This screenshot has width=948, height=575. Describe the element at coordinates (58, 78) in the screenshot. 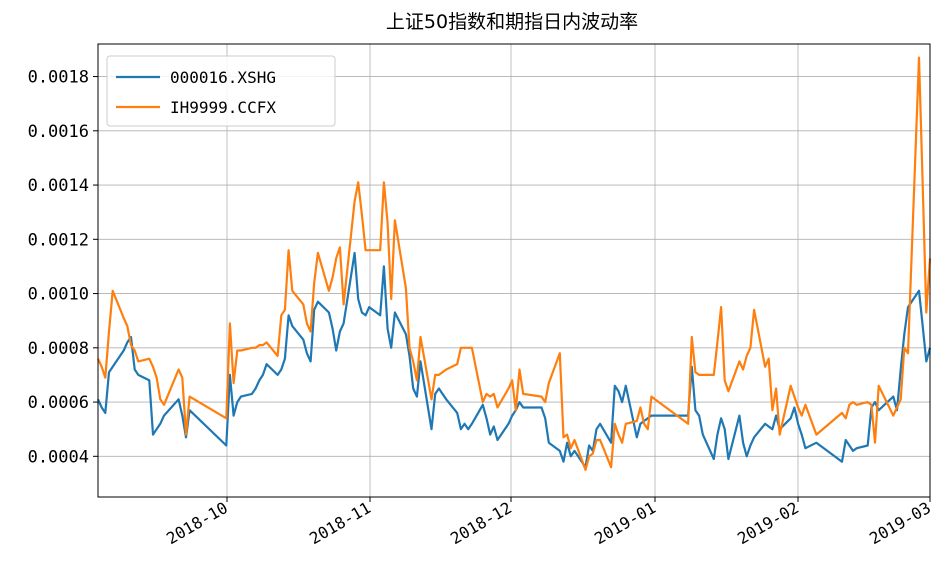

I see `y-tick-label: 0.0018` at that location.